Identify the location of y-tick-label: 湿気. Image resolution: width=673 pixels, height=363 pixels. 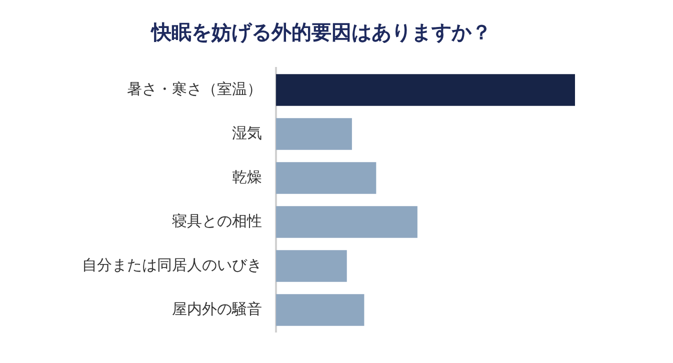
(247, 133).